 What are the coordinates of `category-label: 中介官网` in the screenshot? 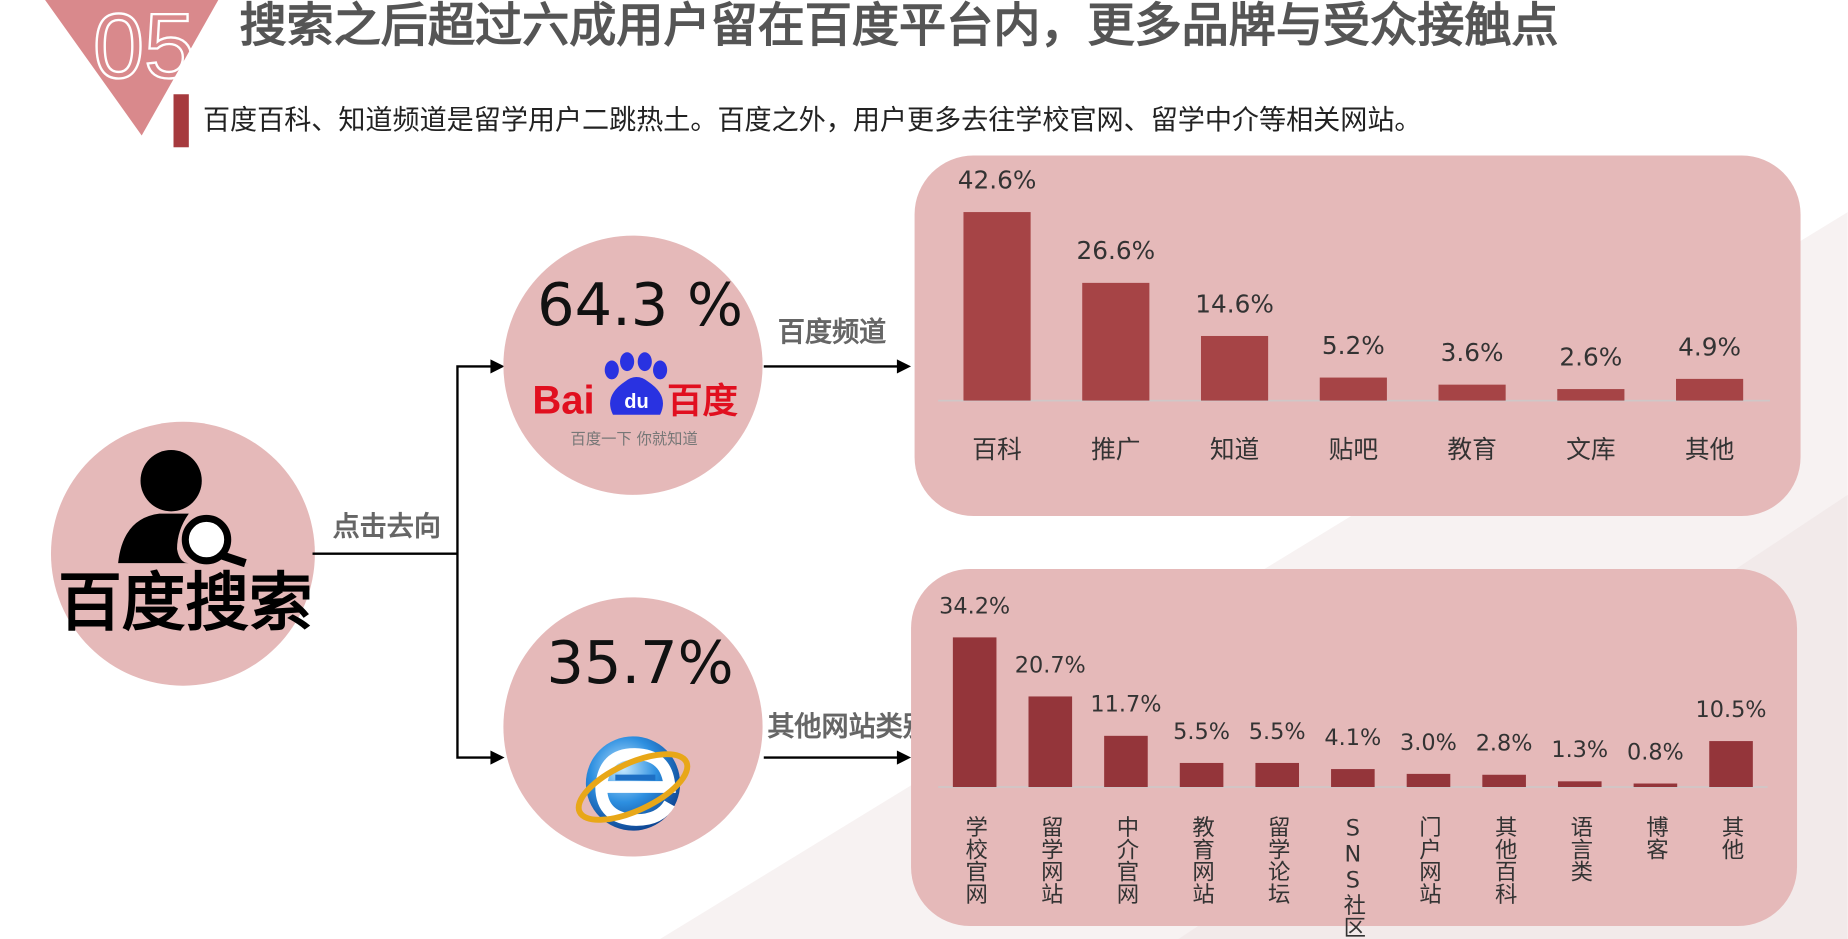 It's located at (1126, 860).